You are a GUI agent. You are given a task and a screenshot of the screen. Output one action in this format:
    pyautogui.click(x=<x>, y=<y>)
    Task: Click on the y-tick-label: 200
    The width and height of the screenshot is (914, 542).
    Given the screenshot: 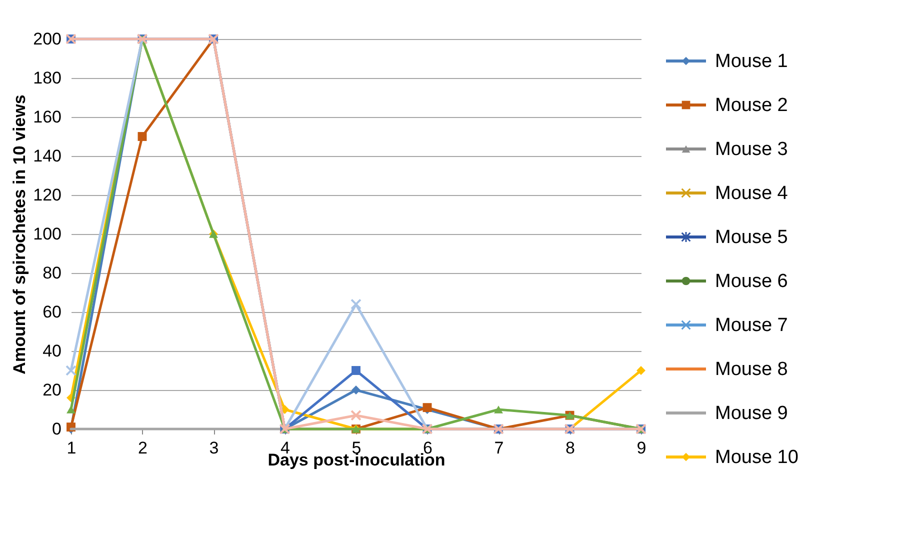 What is the action you would take?
    pyautogui.click(x=47, y=39)
    